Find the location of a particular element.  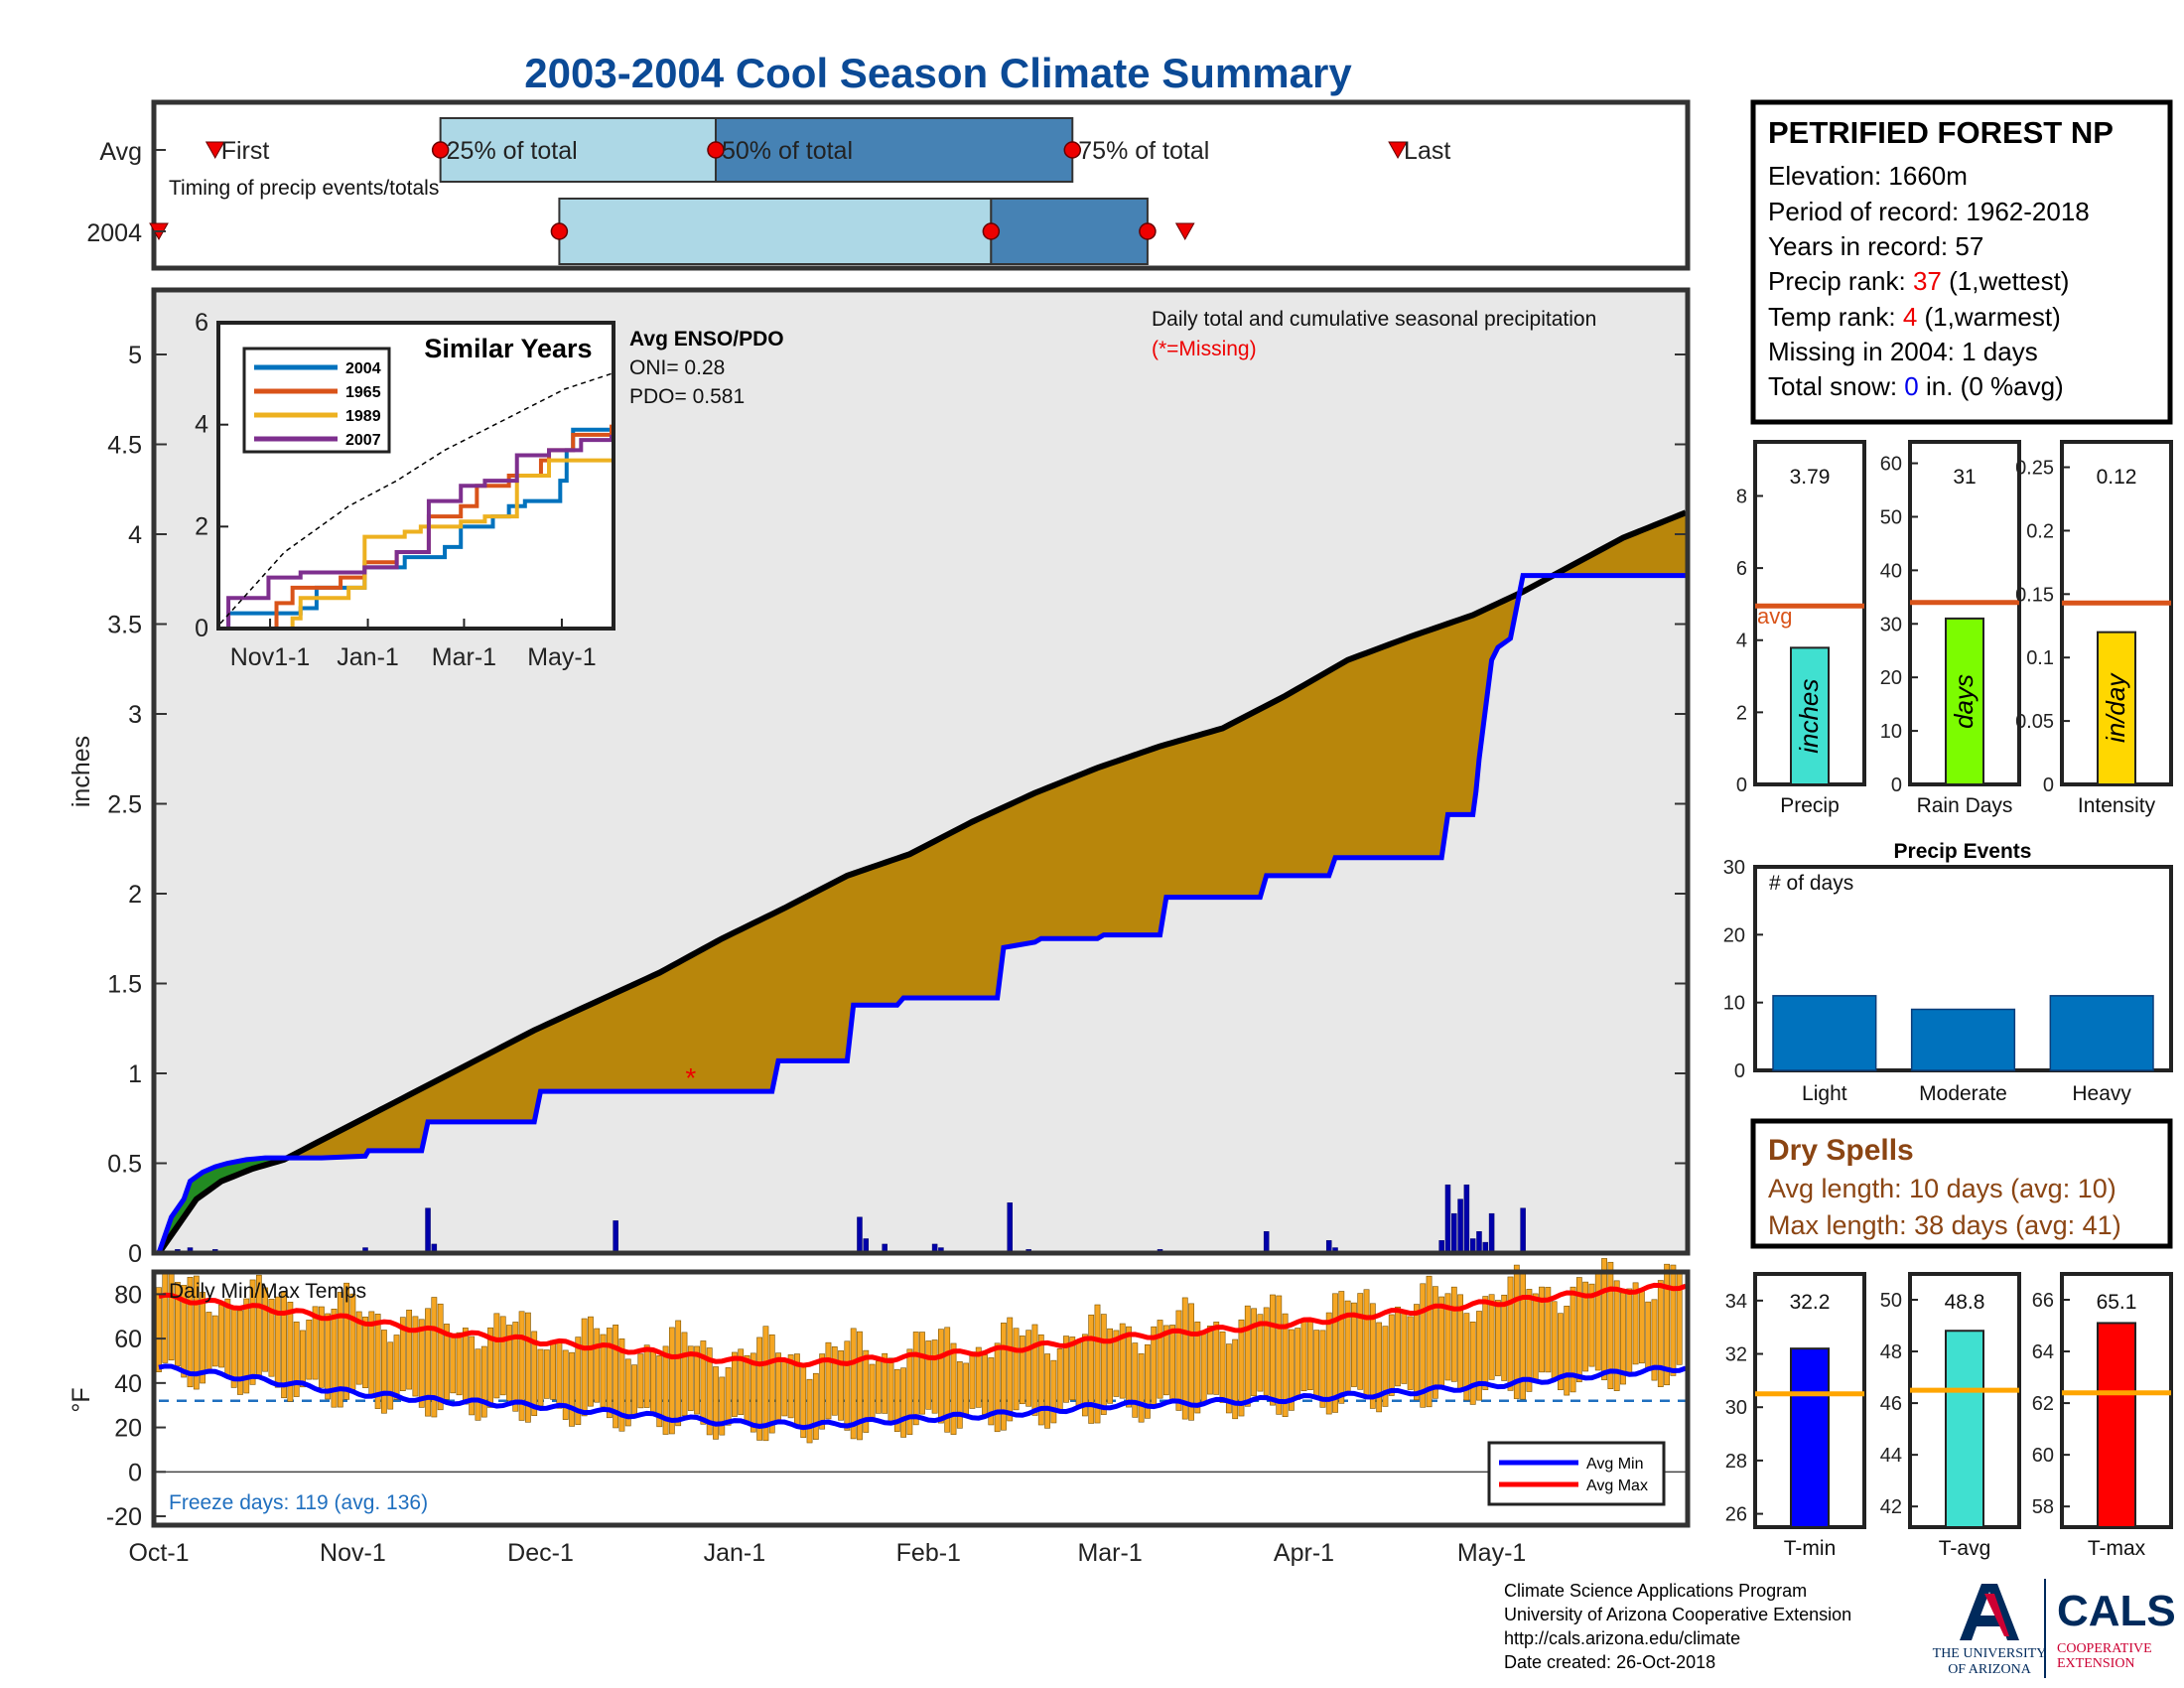

temp-y-axis-label: °F is located at coordinates (81, 1399).